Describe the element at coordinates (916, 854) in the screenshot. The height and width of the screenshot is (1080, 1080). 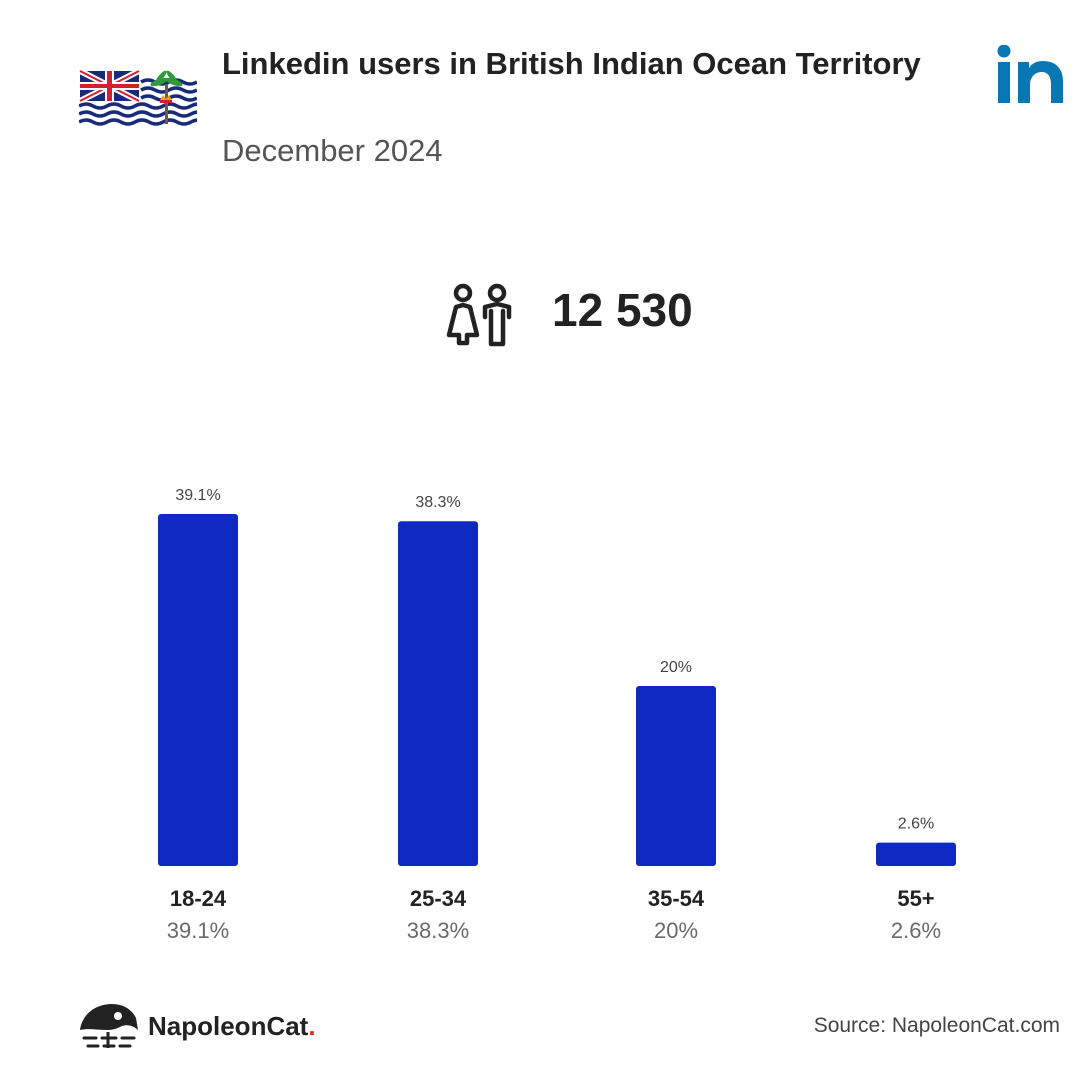
I see `bar-55+` at that location.